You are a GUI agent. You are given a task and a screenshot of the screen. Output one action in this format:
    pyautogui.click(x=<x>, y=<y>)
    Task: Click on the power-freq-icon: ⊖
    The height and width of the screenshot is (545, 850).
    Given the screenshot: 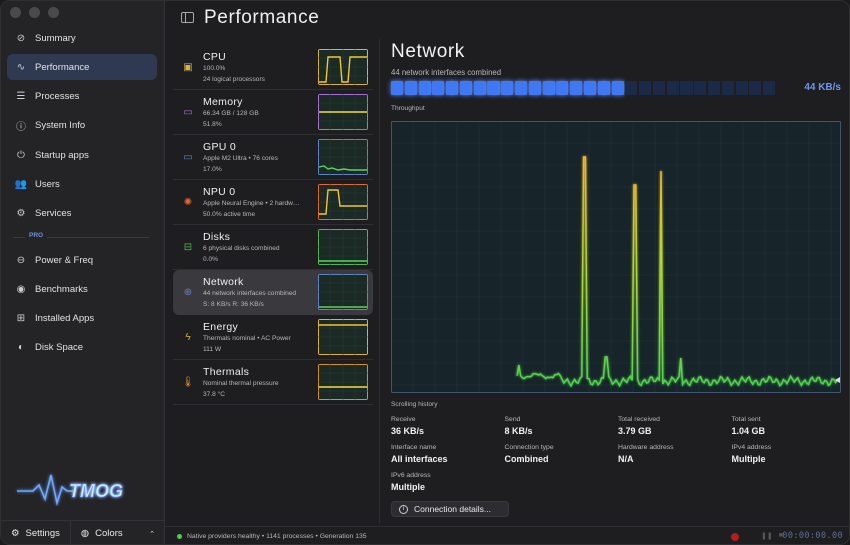 What is the action you would take?
    pyautogui.click(x=21, y=260)
    